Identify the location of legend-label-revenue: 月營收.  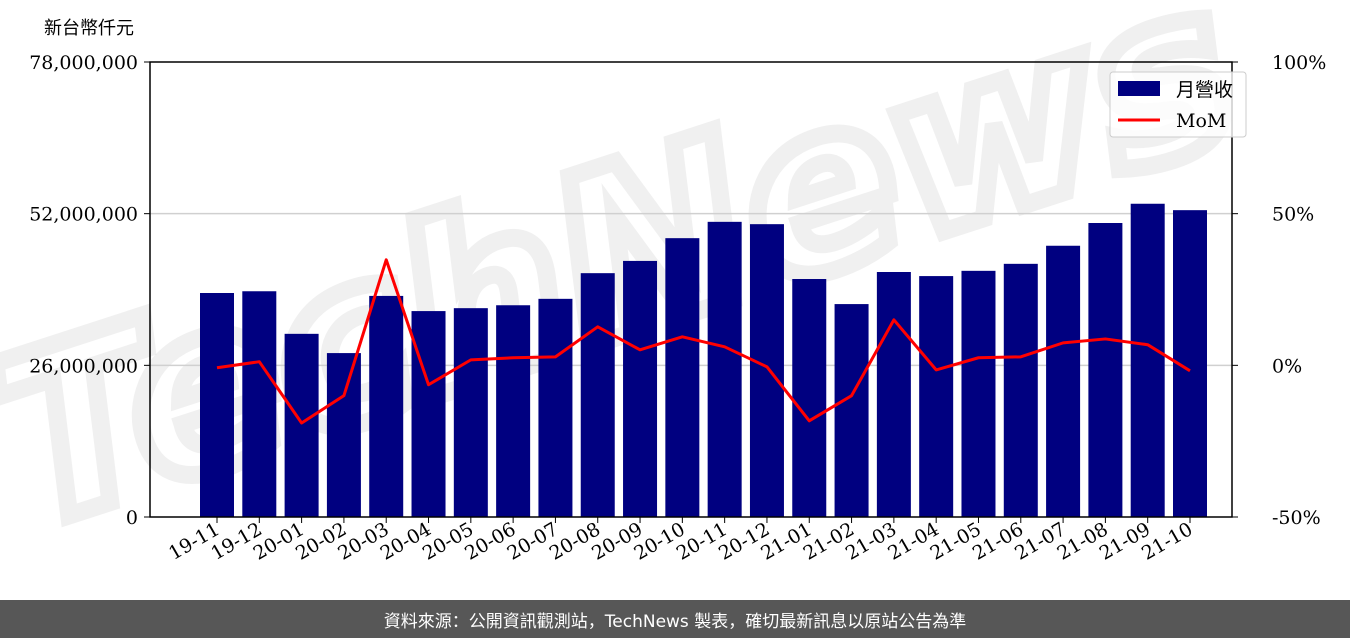
(1204, 90).